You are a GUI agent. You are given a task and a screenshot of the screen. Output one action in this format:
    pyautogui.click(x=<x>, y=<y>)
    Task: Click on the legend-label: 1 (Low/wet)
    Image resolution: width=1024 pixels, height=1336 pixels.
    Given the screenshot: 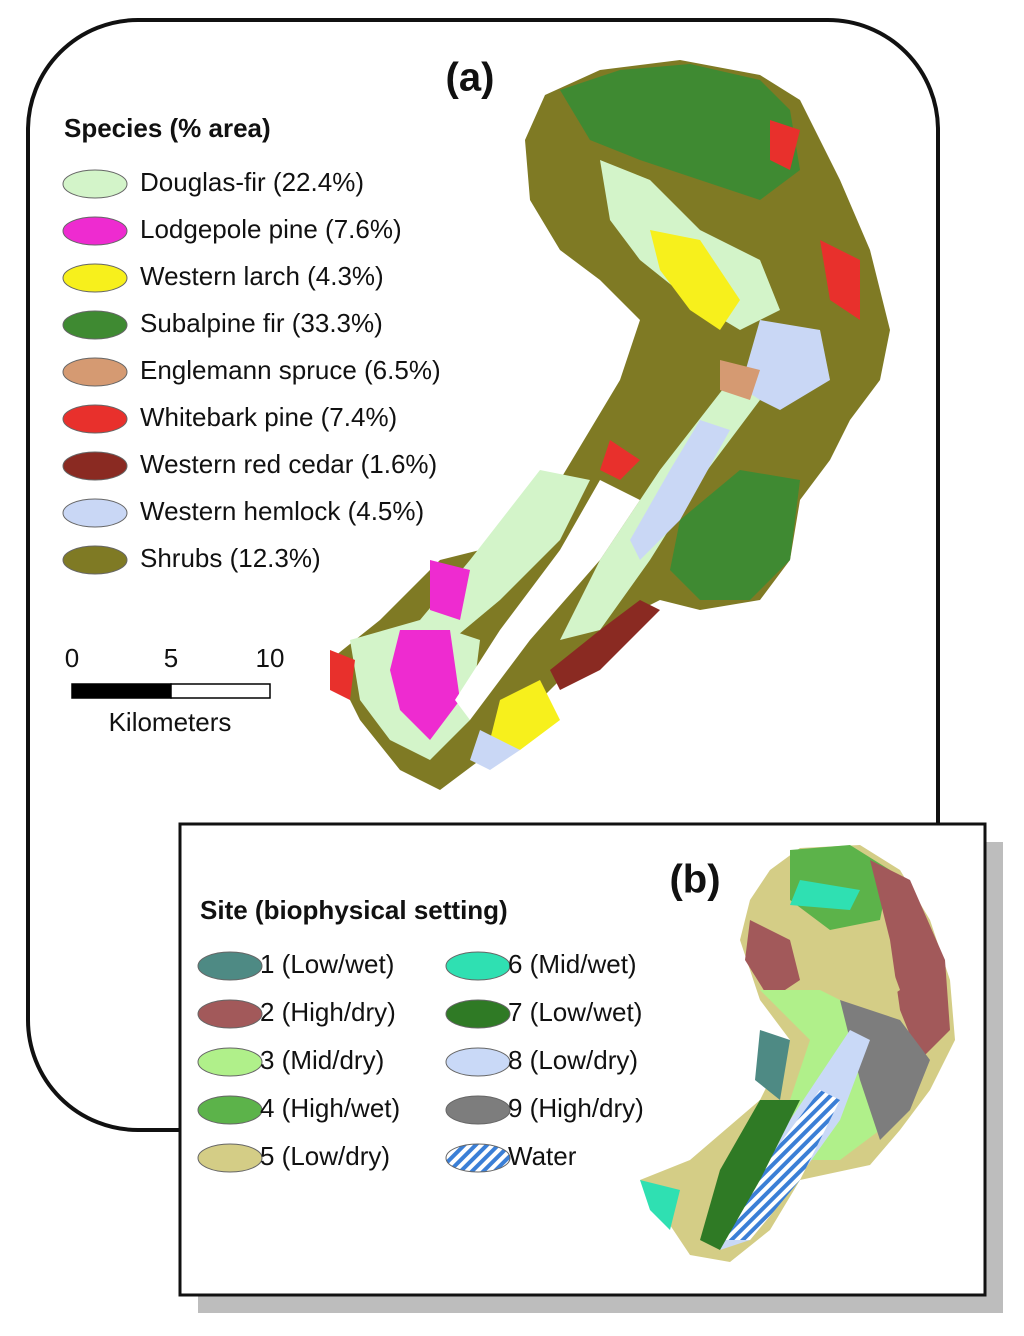 What is the action you would take?
    pyautogui.click(x=327, y=964)
    